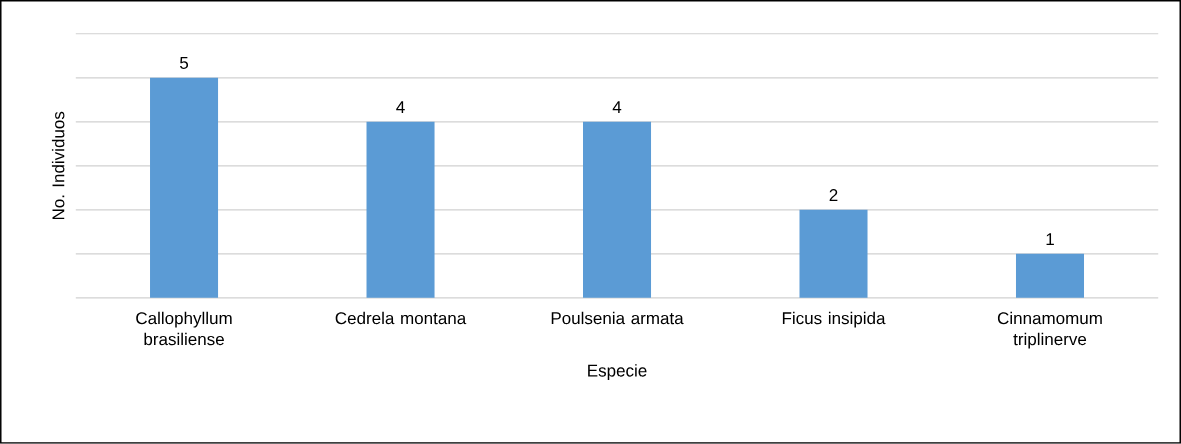 The image size is (1181, 444). What do you see at coordinates (184, 63) in the screenshot?
I see `data-label: 5` at bounding box center [184, 63].